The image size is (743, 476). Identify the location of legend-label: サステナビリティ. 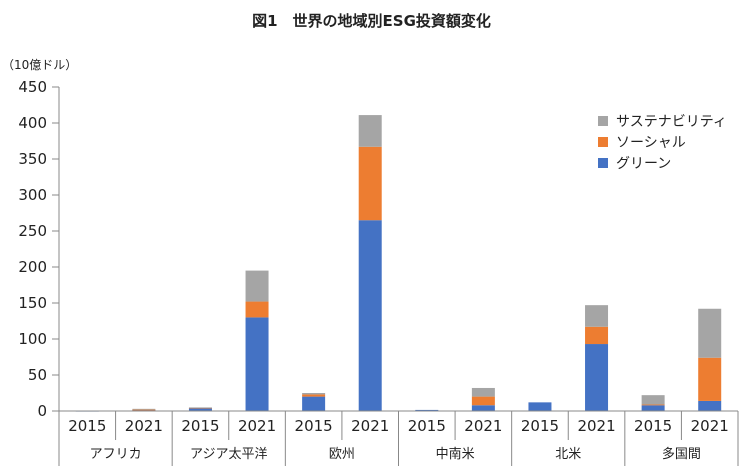
(671, 121).